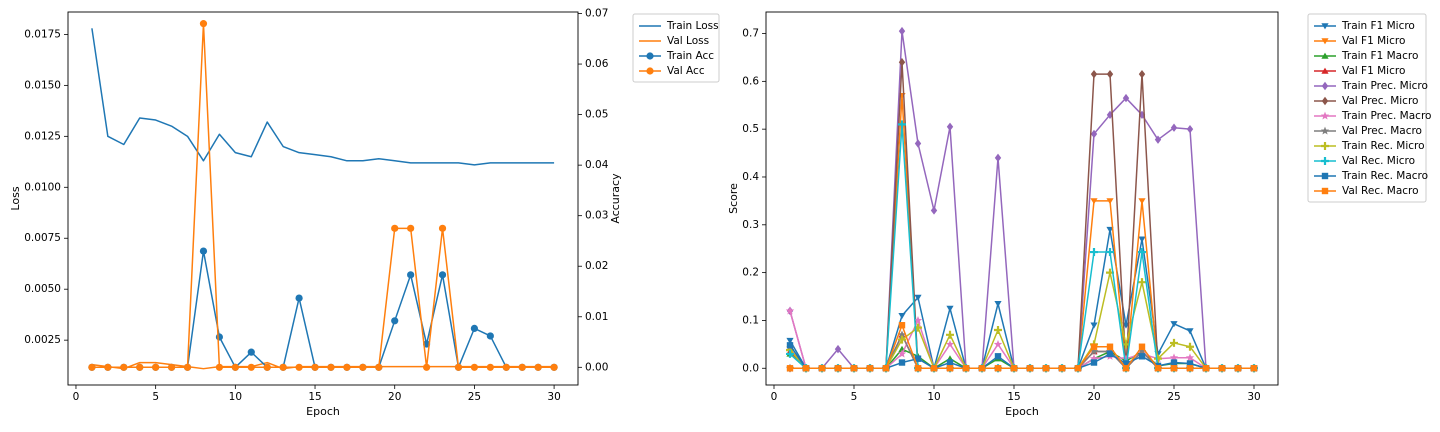  I want to click on chart2-legend-label: Train F1 Micro, so click(1378, 26).